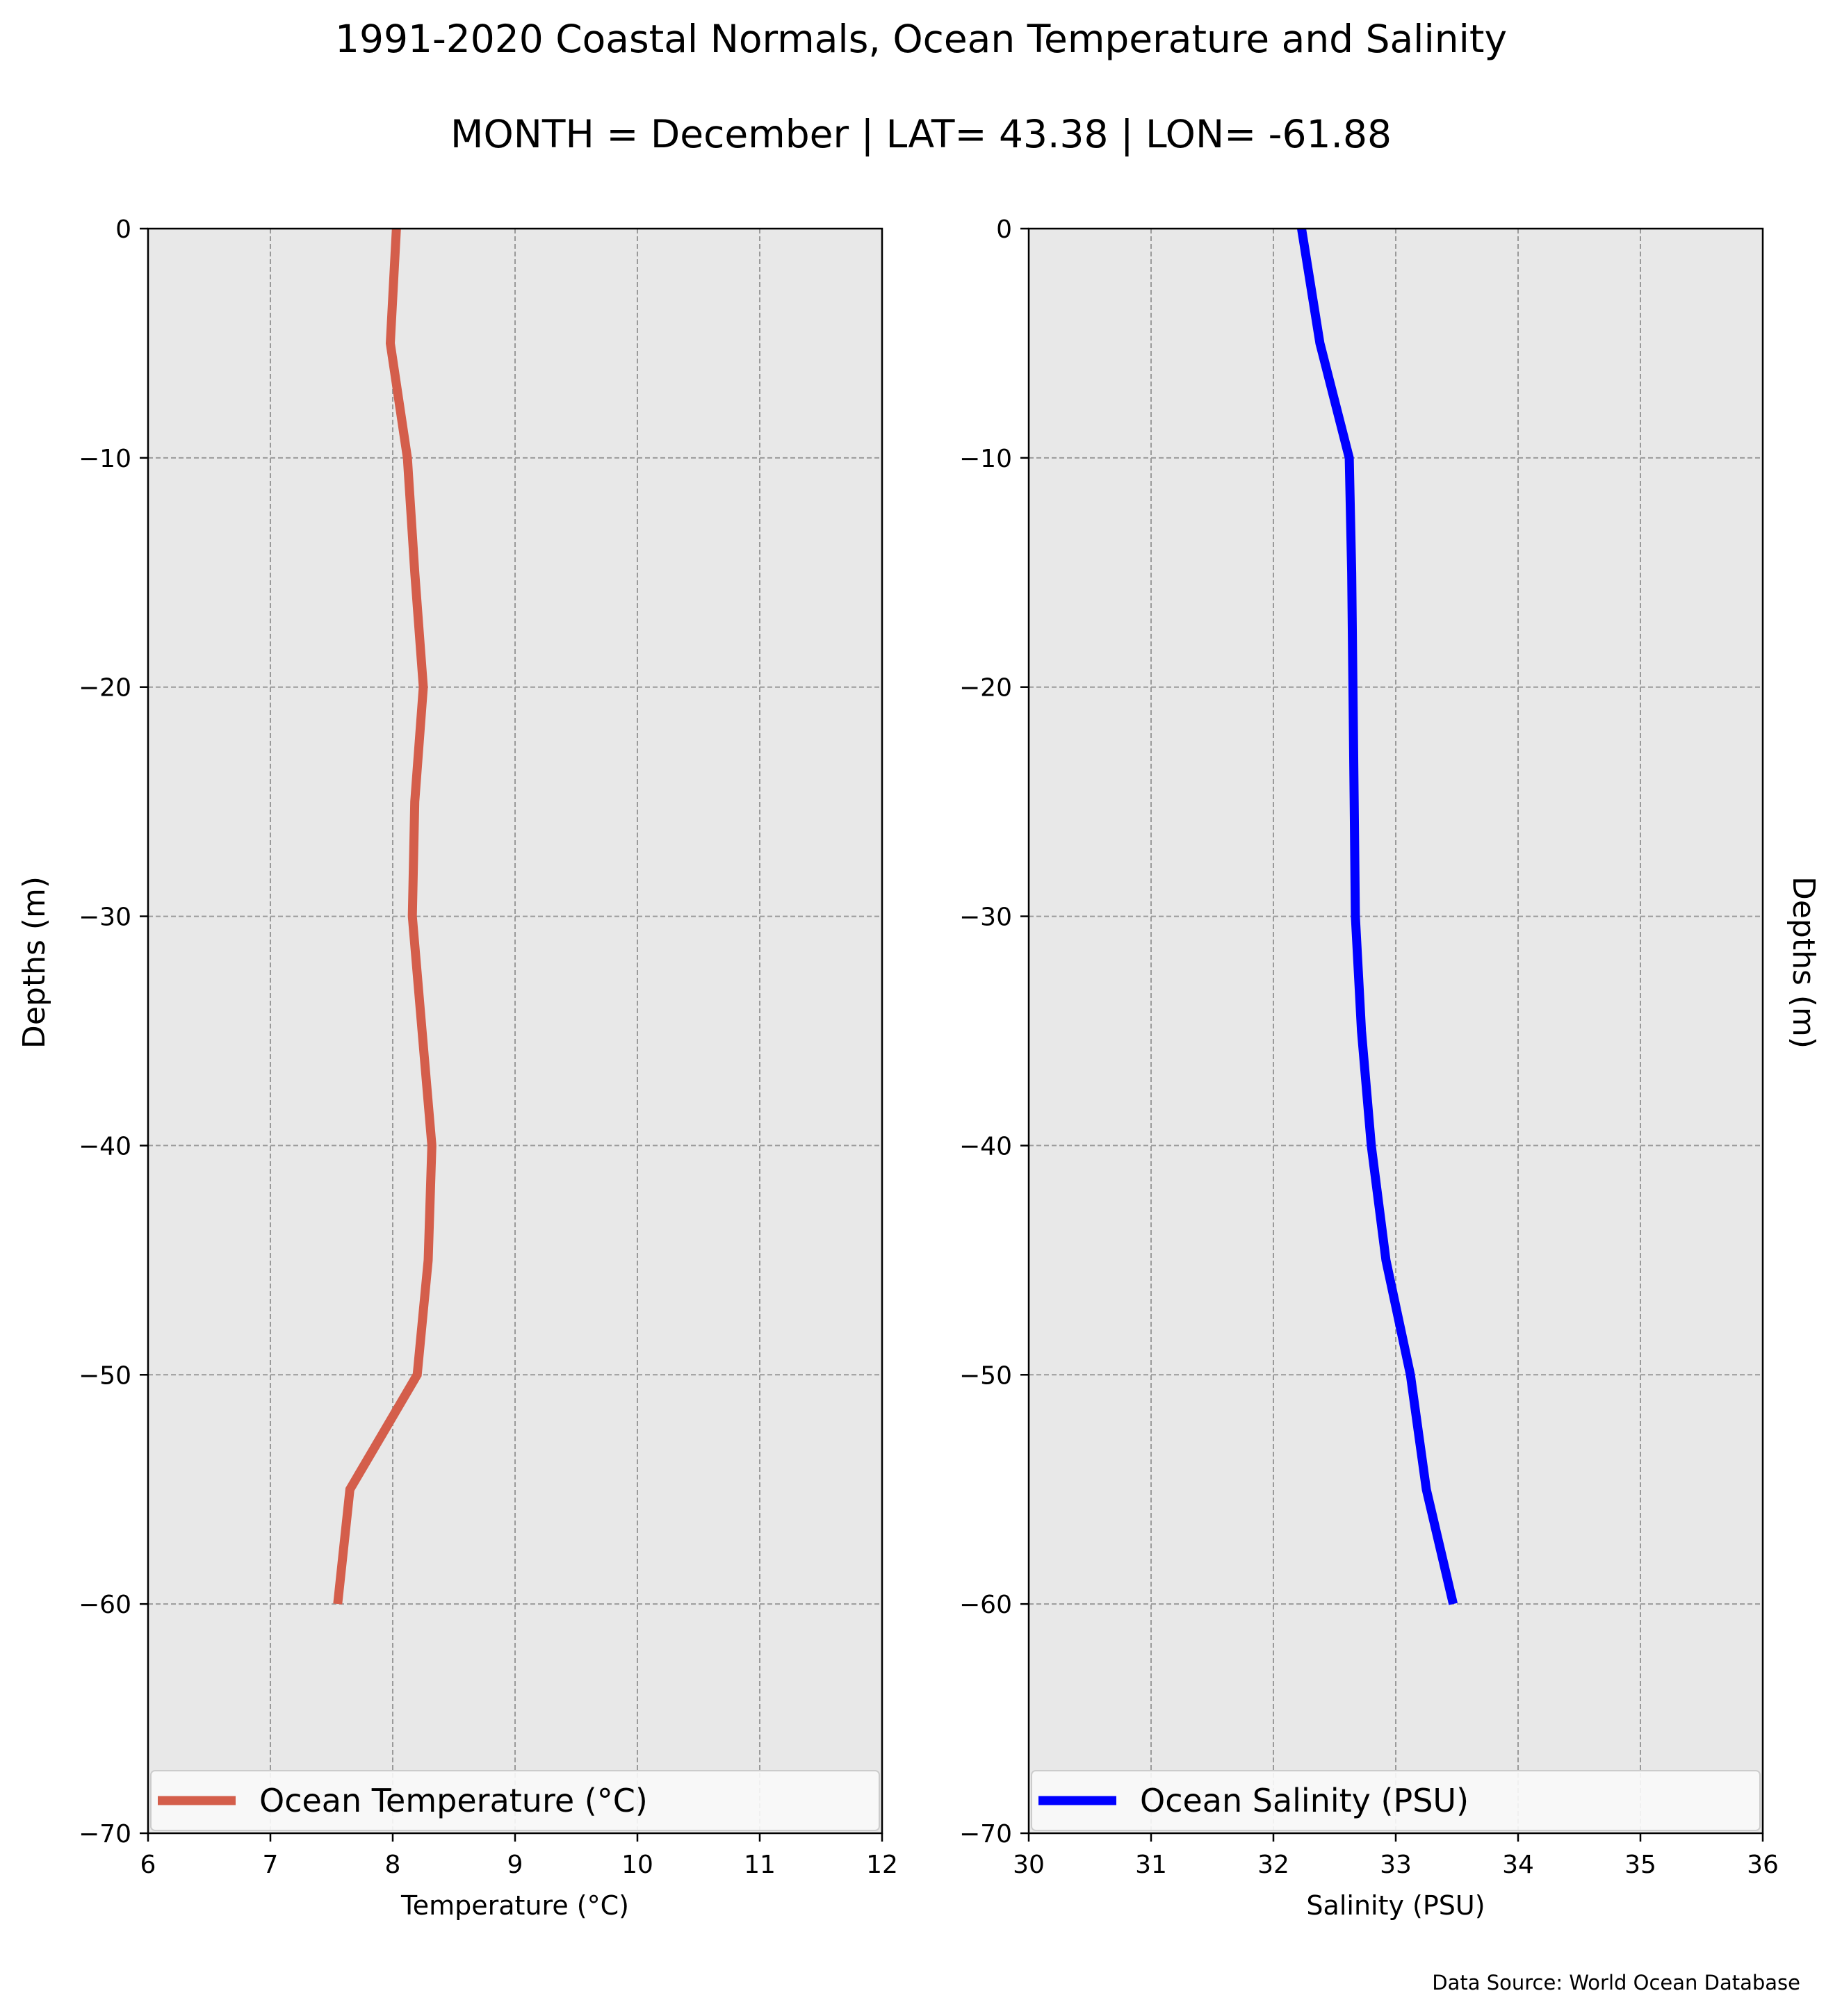 This screenshot has height=2016, width=1842. What do you see at coordinates (105, 1147) in the screenshot?
I see `temp-y-tick-label: −40` at bounding box center [105, 1147].